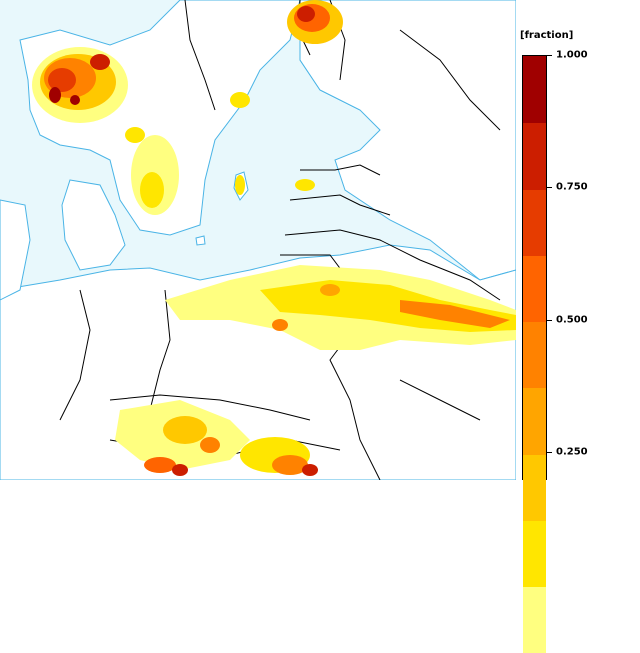  Describe the element at coordinates (15, 250) in the screenshot. I see `britain-land` at that location.